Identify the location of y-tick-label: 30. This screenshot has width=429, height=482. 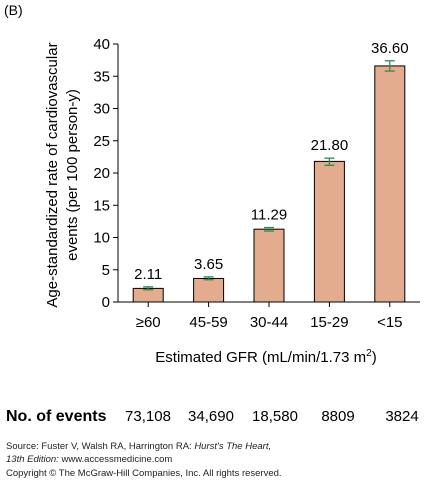
(101, 109).